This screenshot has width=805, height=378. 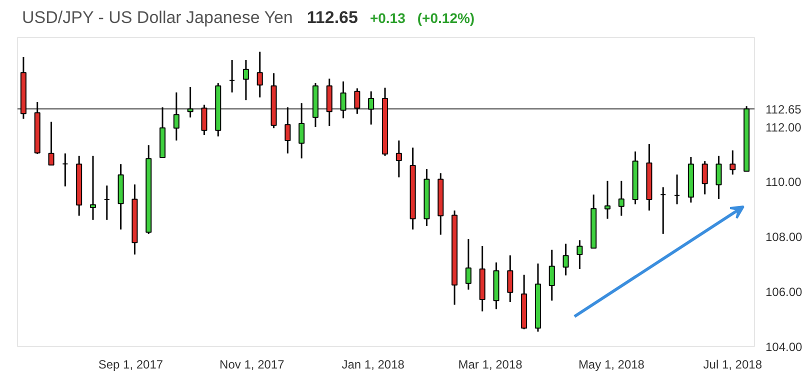 I want to click on x-tick-label: Jan 1, 2018, so click(x=373, y=365).